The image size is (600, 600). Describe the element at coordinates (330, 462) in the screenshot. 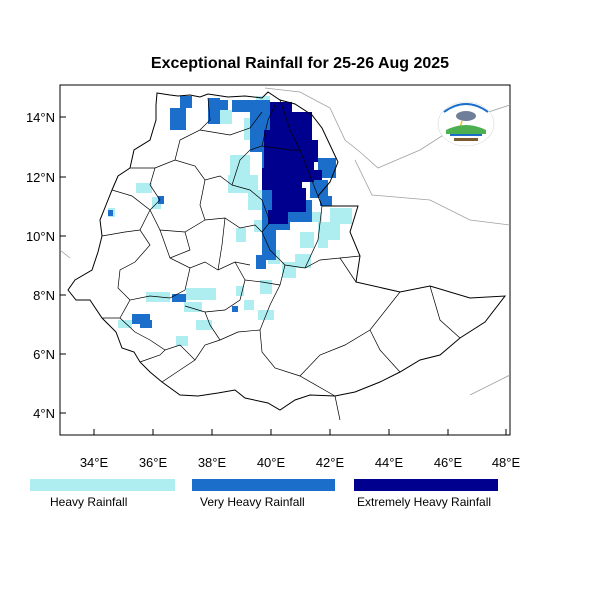

I see `lon-label-42e: 42°E` at that location.